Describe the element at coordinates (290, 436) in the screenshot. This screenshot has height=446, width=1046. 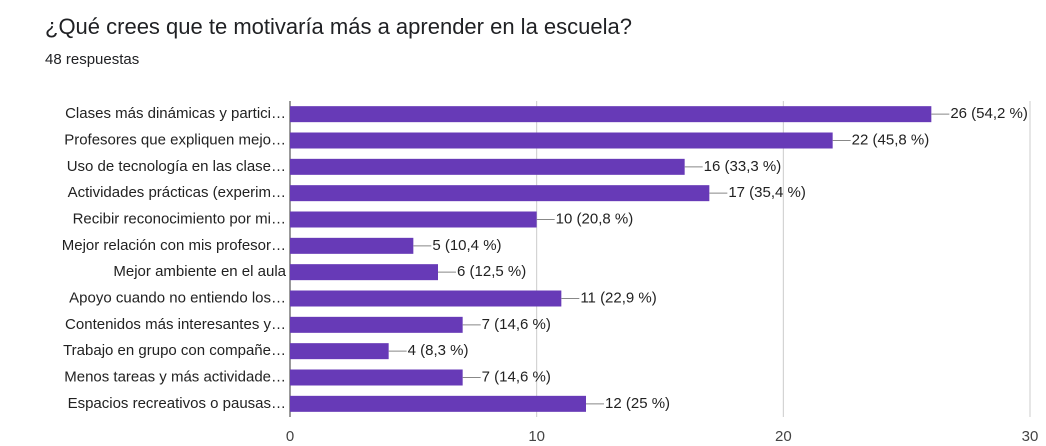
I see `x-tick-label: 0` at that location.